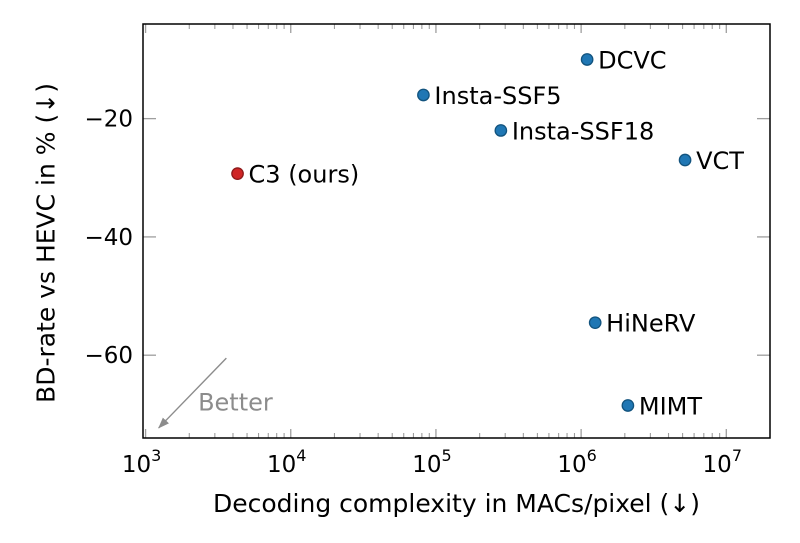 The image size is (800, 543). I want to click on data-point-vct, so click(685, 160).